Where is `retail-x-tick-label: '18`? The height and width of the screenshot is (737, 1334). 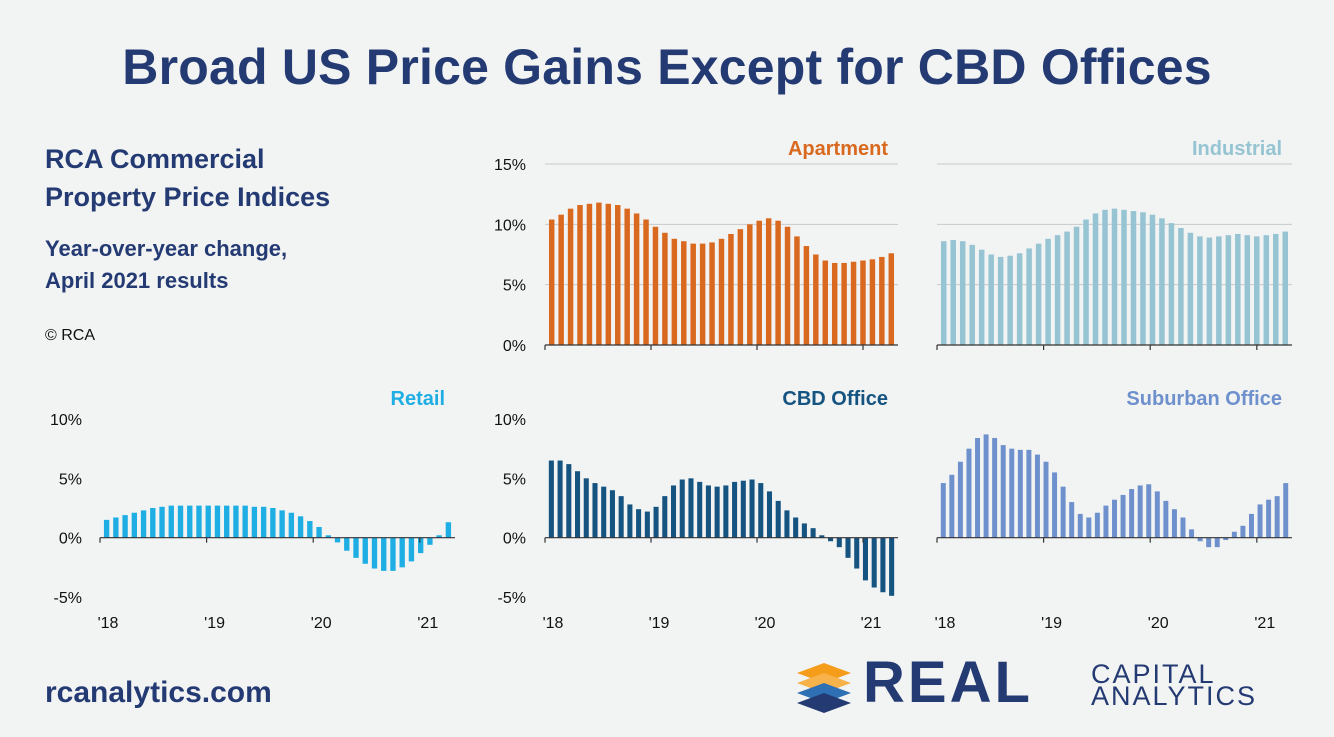 retail-x-tick-label: '18 is located at coordinates (108, 623).